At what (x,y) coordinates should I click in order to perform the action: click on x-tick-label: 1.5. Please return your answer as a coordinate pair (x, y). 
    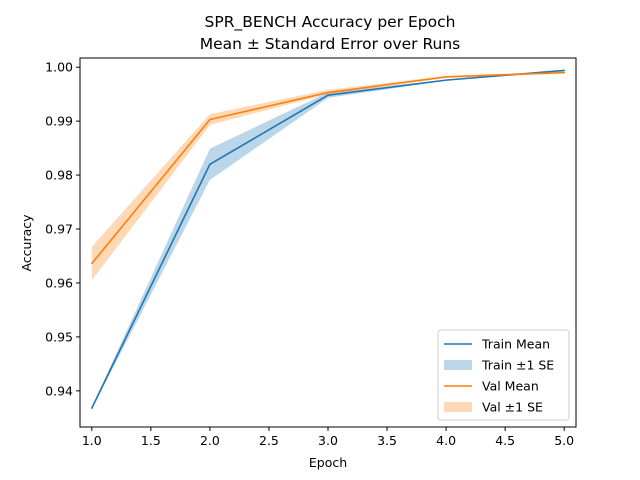
    Looking at the image, I should click on (151, 440).